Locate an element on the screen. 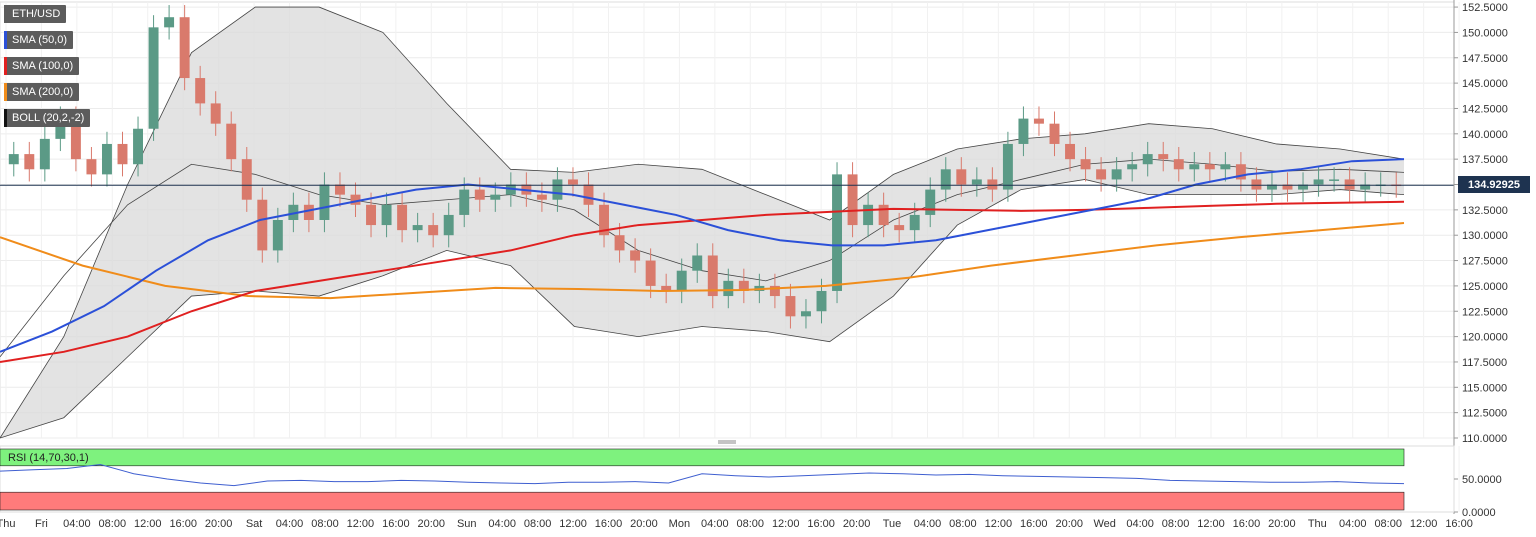  price-tick-label: 110.0000 is located at coordinates (1484, 439).